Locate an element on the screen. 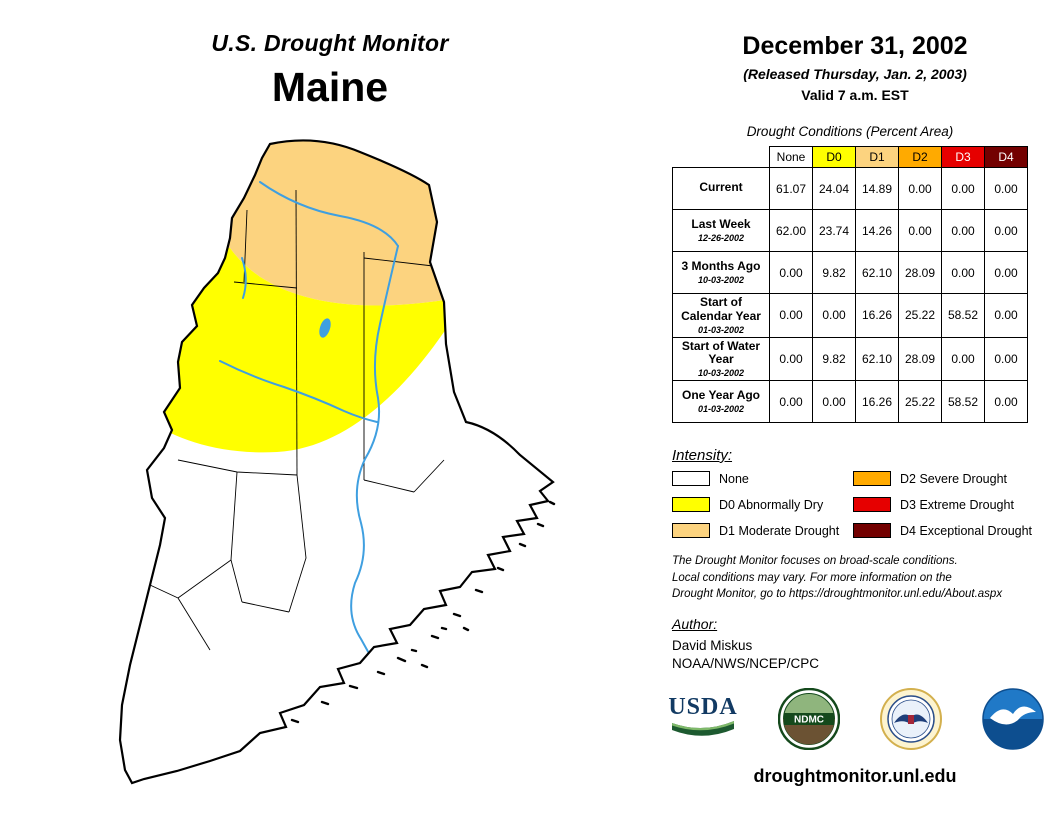 Image resolution: width=1056 pixels, height=816 pixels. usda-logo-text: USDA is located at coordinates (703, 706).